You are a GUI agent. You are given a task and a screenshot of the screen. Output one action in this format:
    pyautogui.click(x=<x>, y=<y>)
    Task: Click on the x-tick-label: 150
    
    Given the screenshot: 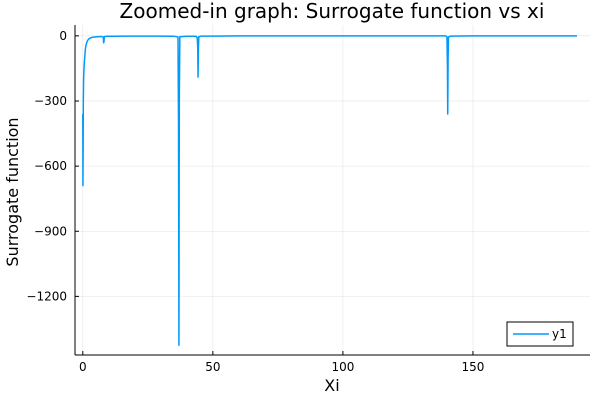 What is the action you would take?
    pyautogui.click(x=473, y=367)
    